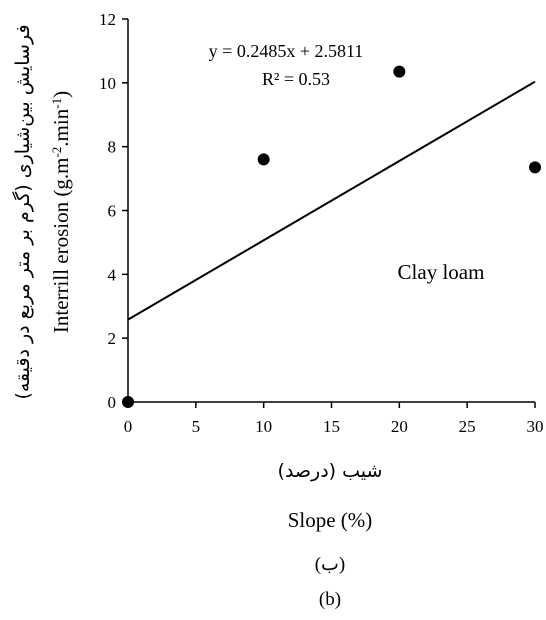 The width and height of the screenshot is (546, 620). What do you see at coordinates (330, 599) in the screenshot?
I see `caption-english: (b)` at bounding box center [330, 599].